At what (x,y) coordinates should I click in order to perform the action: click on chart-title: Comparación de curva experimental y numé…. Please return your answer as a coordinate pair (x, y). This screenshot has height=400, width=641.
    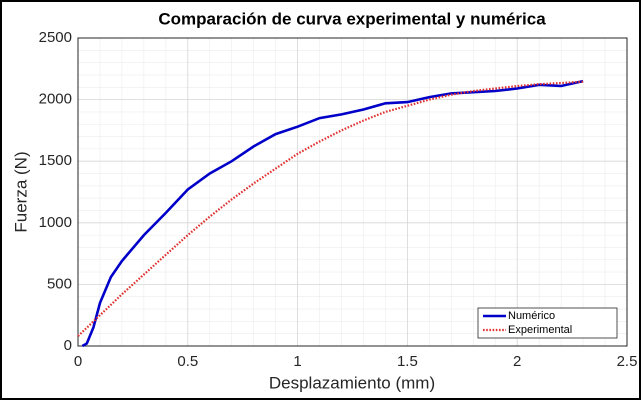
    Looking at the image, I should click on (352, 18).